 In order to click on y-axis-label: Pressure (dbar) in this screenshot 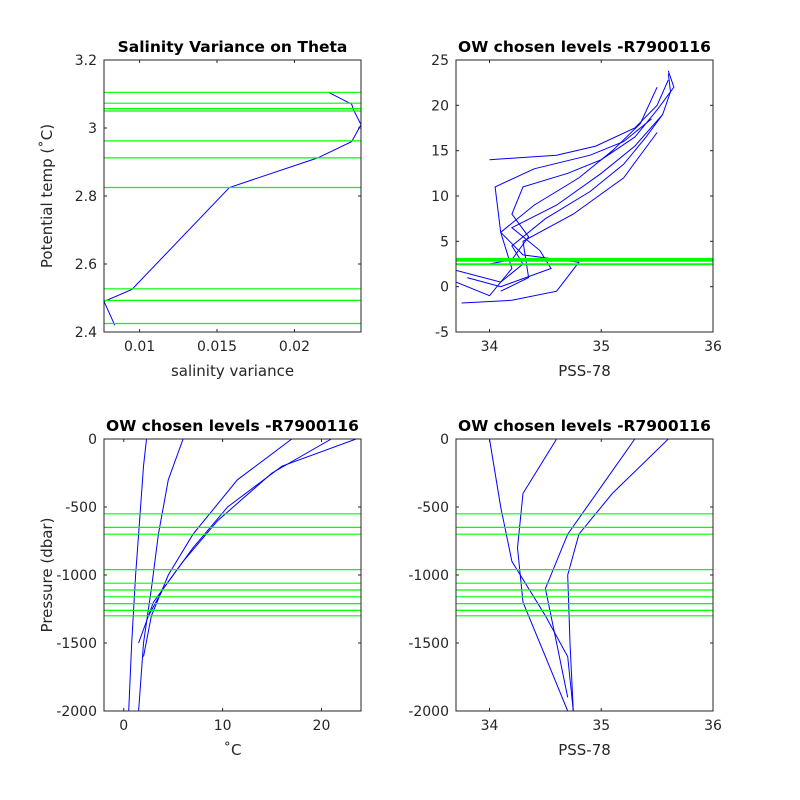, I will do `click(47, 575)`.